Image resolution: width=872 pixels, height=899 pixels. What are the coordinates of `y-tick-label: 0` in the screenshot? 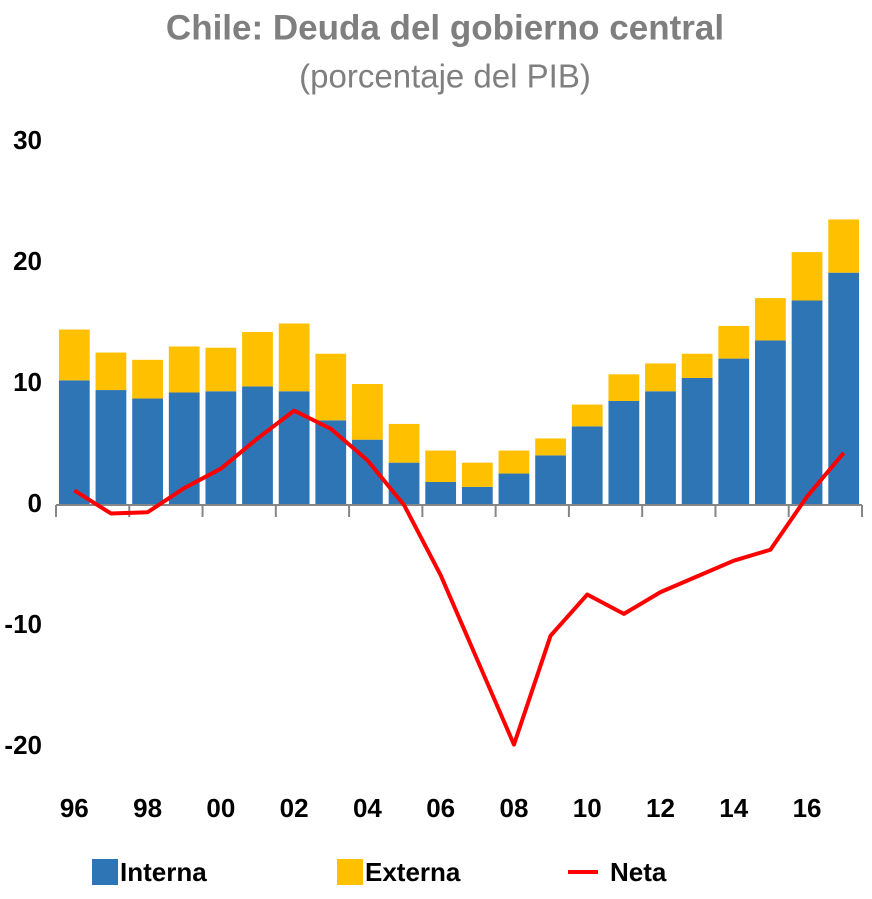 It's located at (35, 503).